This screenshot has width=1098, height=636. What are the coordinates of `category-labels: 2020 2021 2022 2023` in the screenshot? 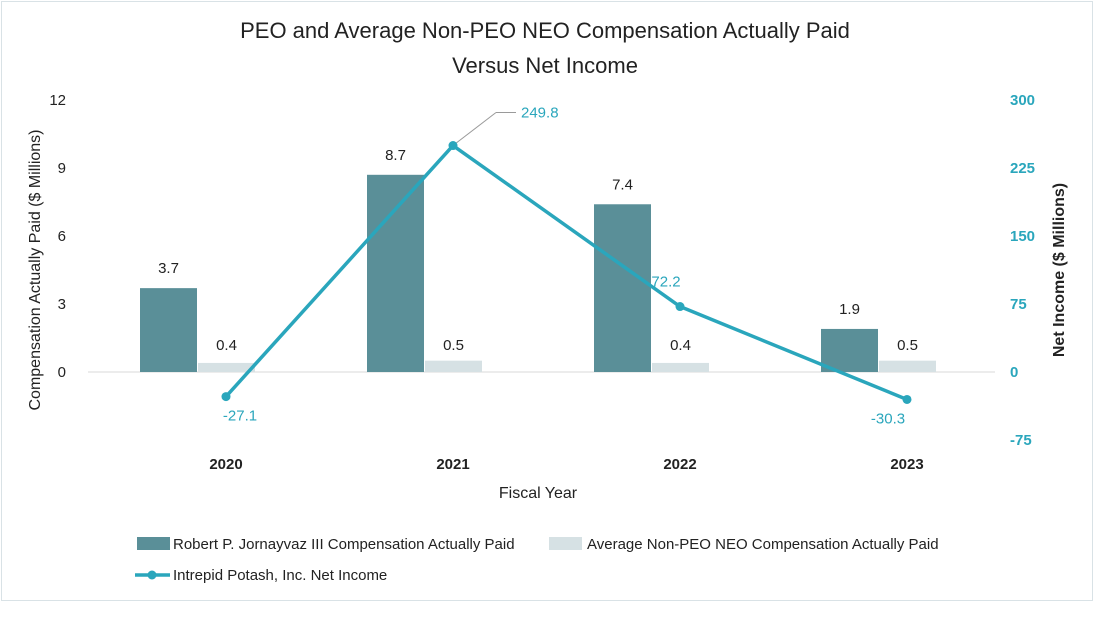 It's located at (566, 464).